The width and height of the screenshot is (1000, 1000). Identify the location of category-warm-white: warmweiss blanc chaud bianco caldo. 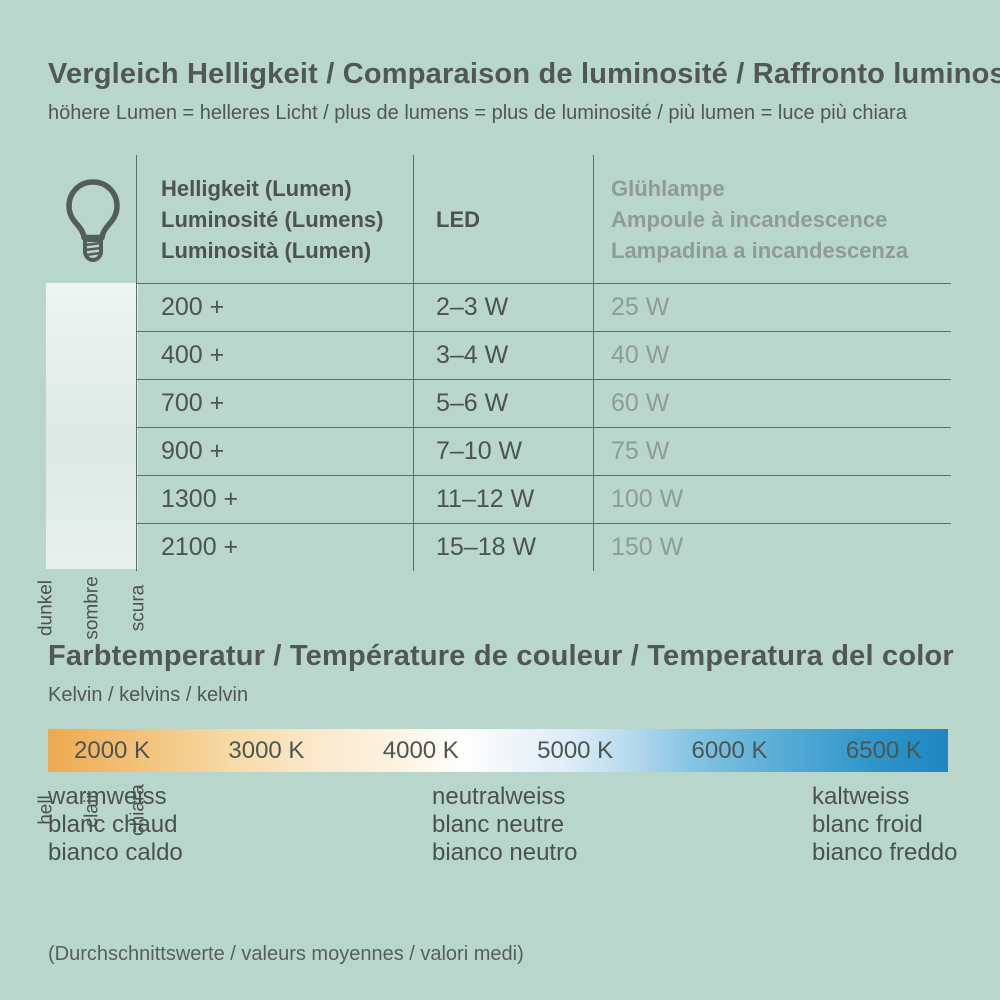
(115, 824).